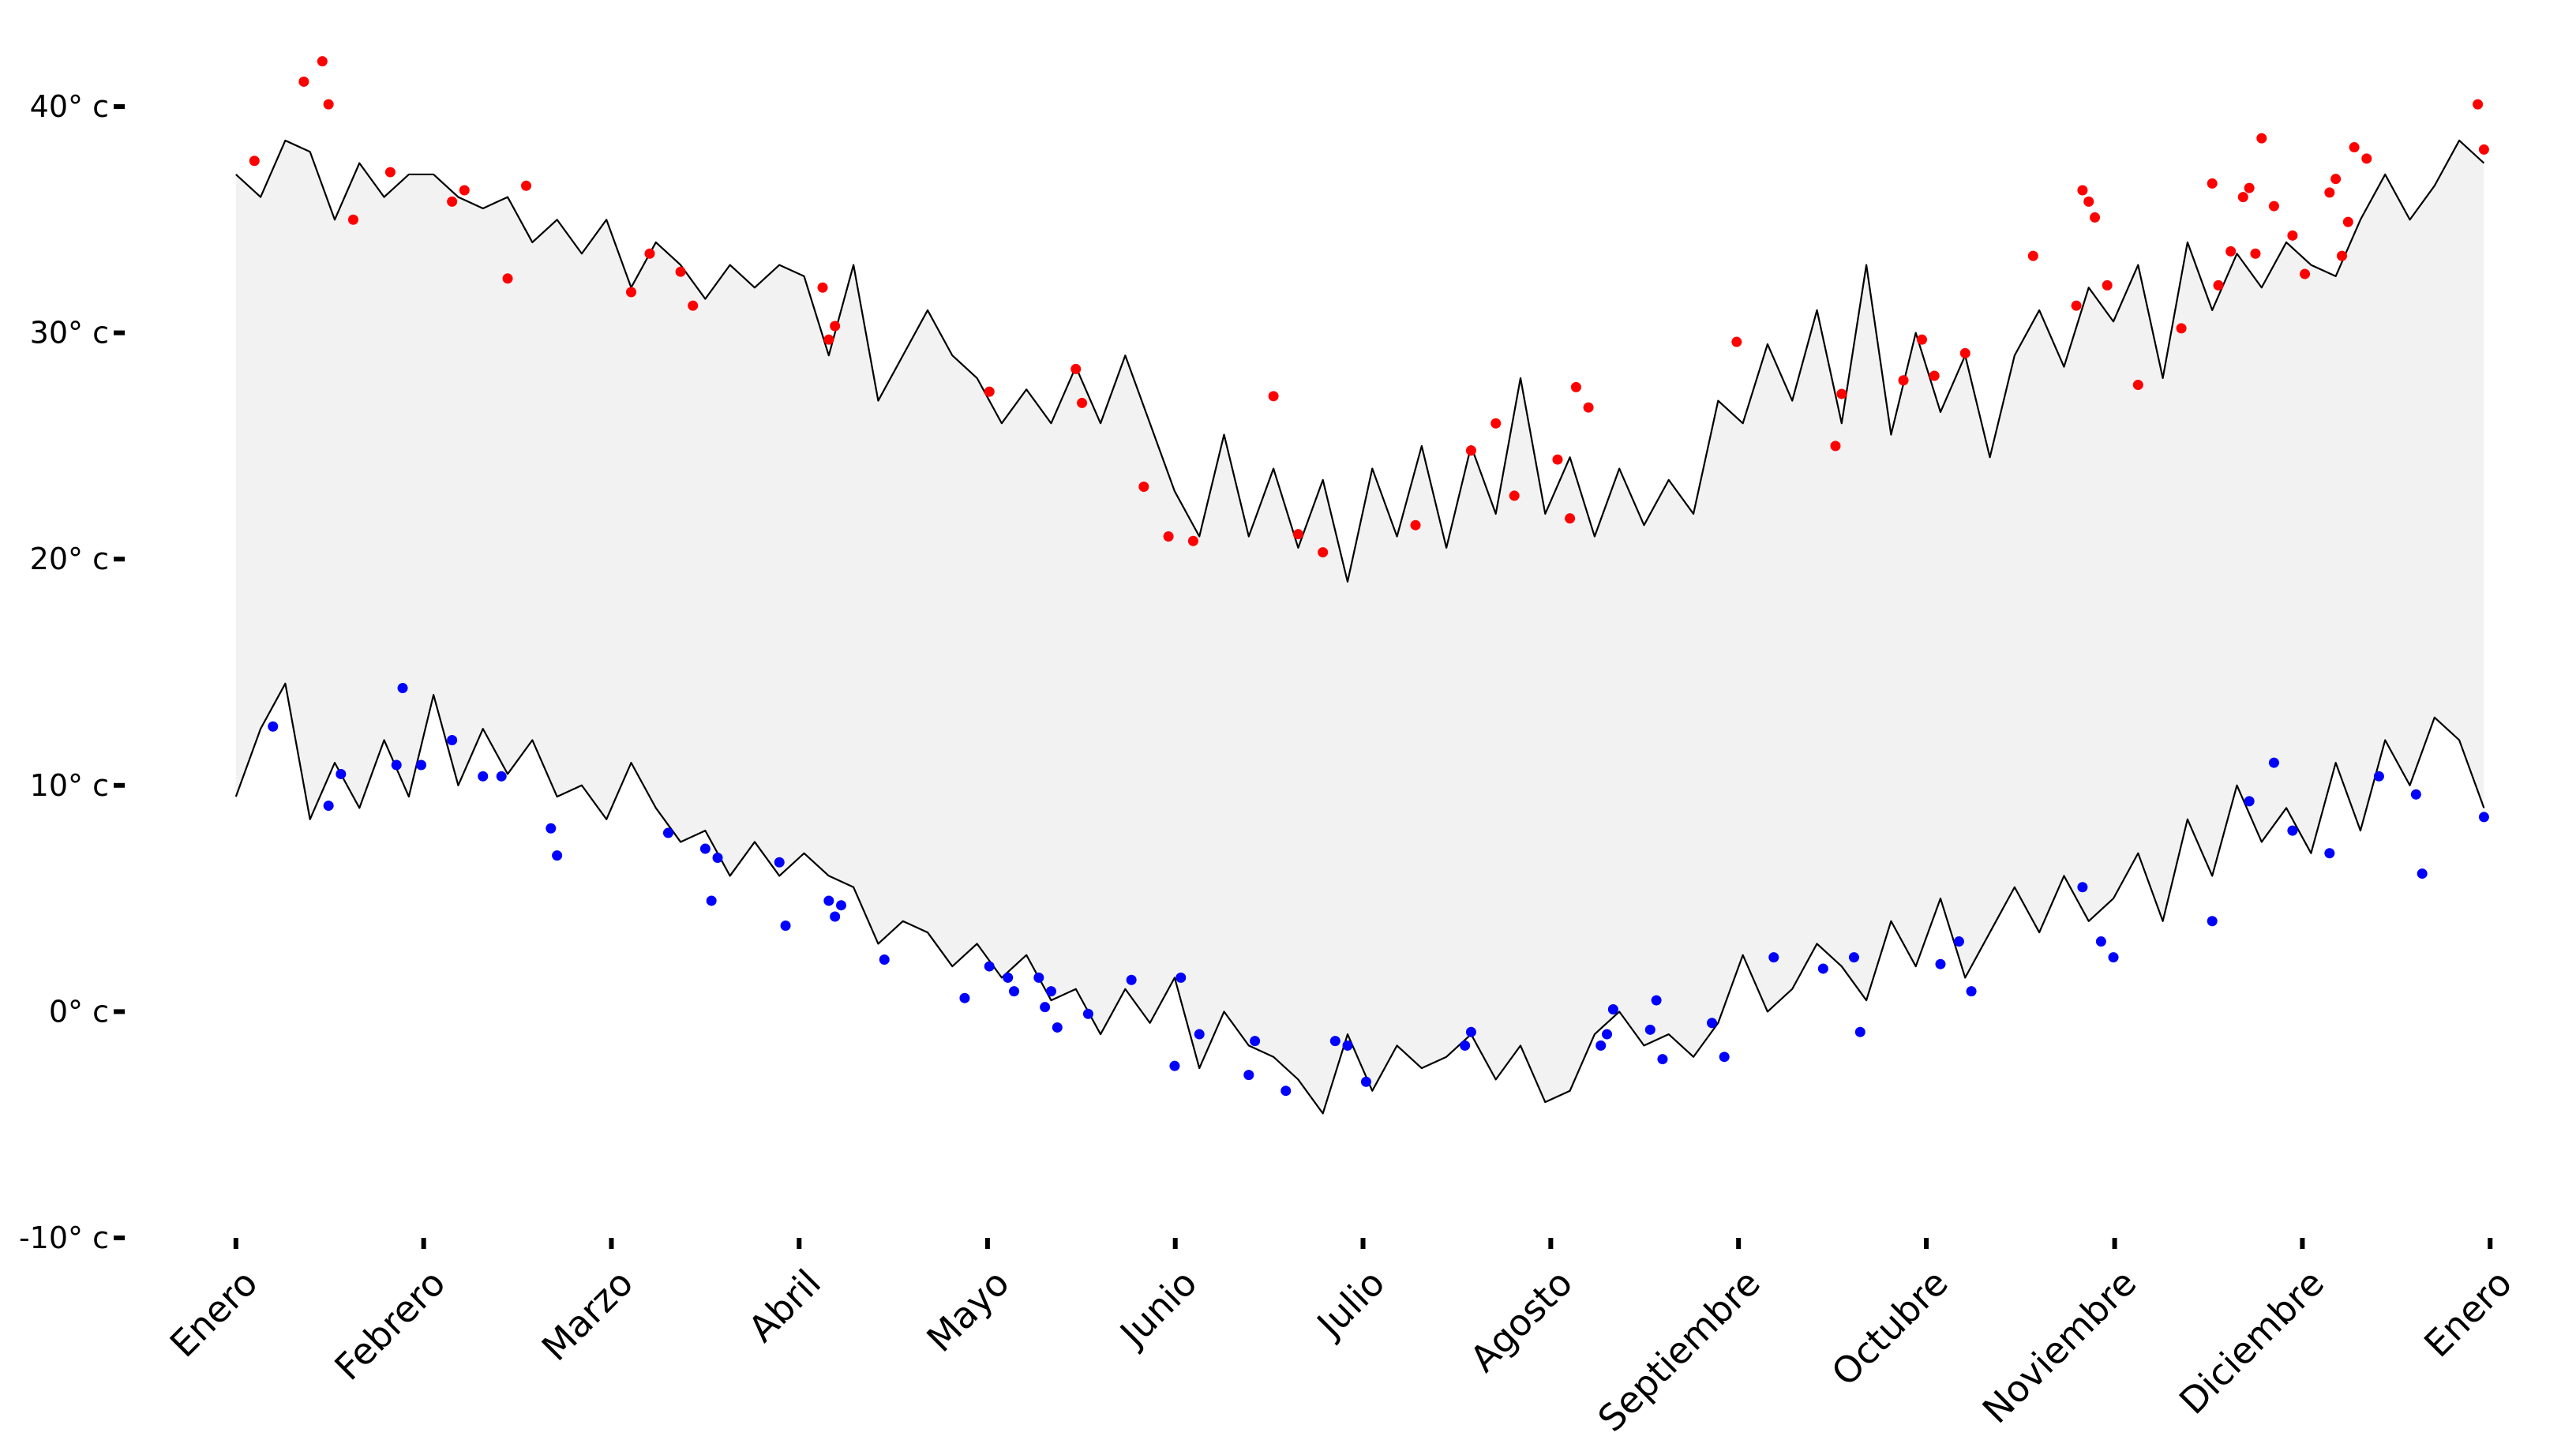 The height and width of the screenshot is (1455, 2576). Describe the element at coordinates (1157, 1309) in the screenshot. I see `x-tick-label: Junio` at that location.